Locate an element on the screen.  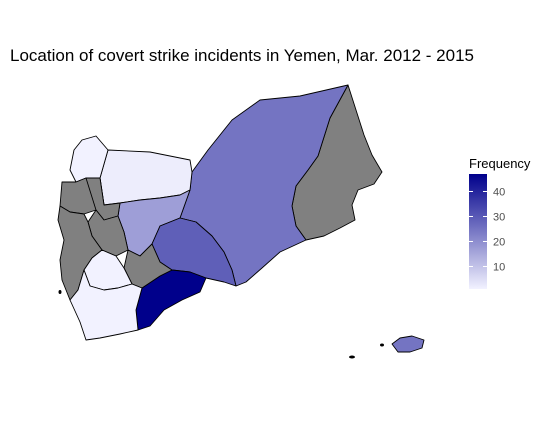
legend-ticks: 10 20 30 40 is located at coordinates (487, 230).